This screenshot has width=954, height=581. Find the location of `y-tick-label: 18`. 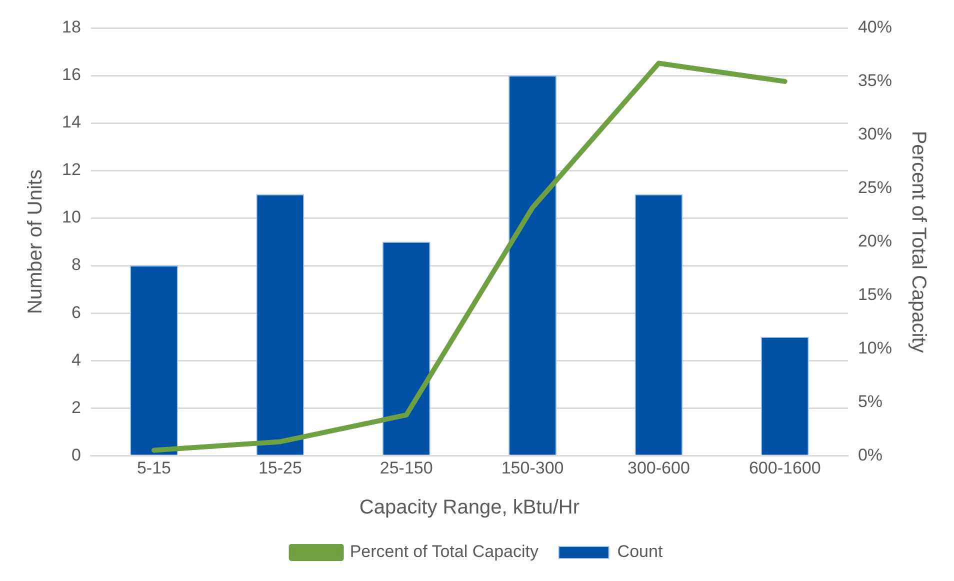

y-tick-label: 18 is located at coordinates (71, 27).